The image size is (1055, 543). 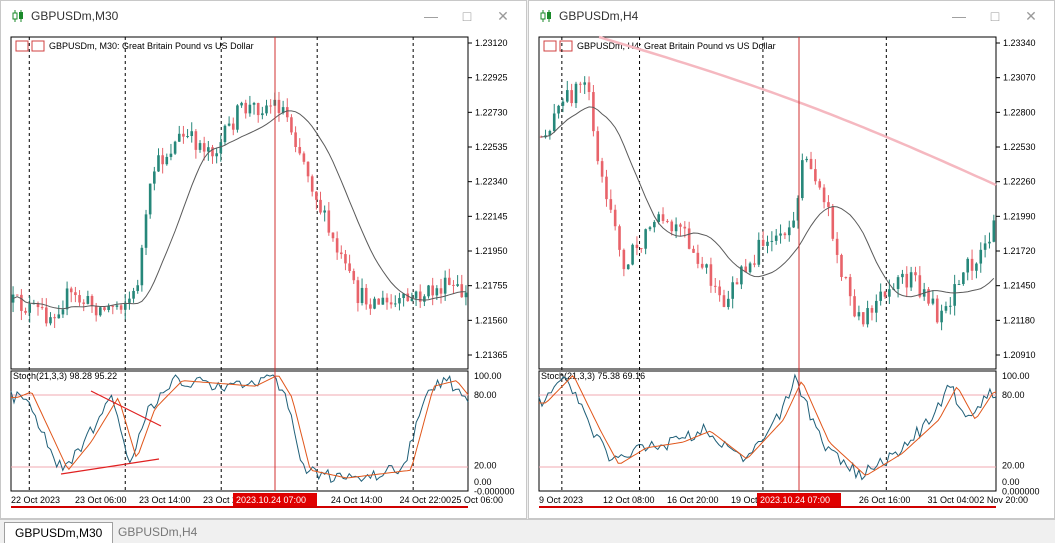 What do you see at coordinates (1019, 251) in the screenshot?
I see `price-tick-label: 1.21720` at bounding box center [1019, 251].